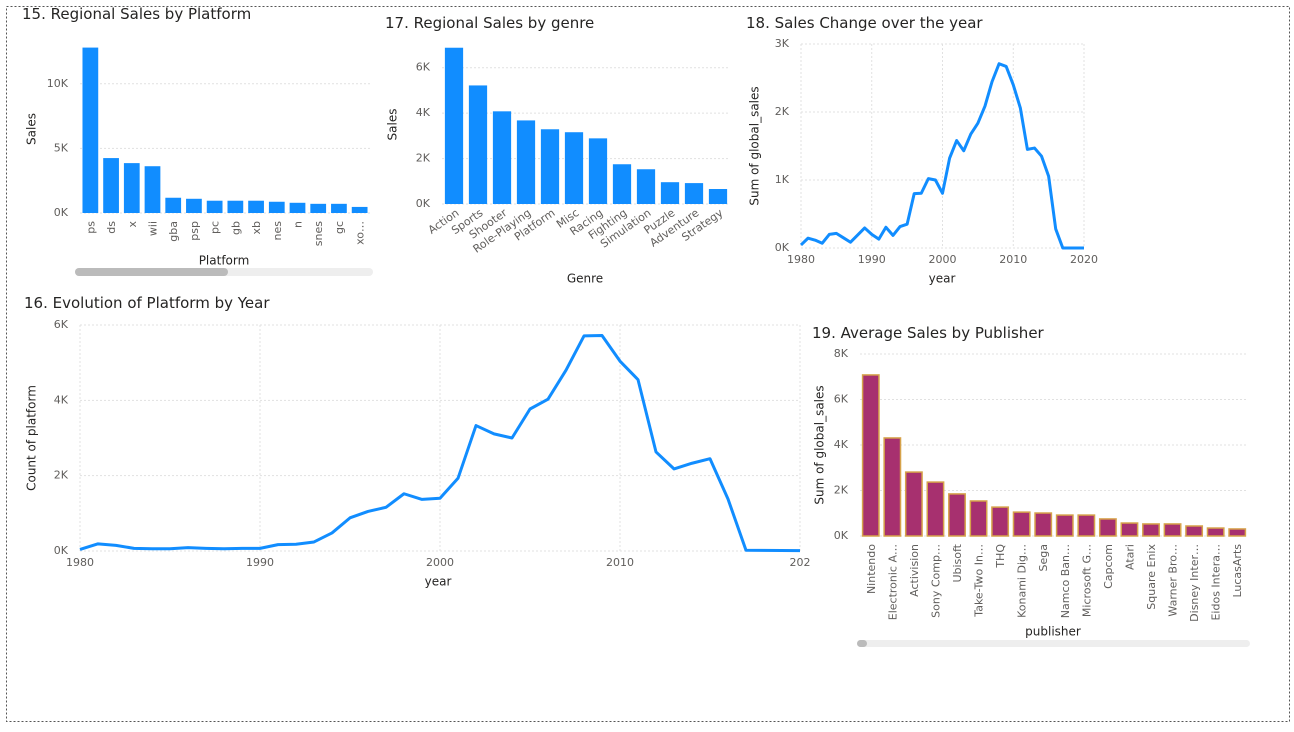 Image resolution: width=1294 pixels, height=732 pixels. I want to click on y-tick-label: 3K, so click(782, 43).